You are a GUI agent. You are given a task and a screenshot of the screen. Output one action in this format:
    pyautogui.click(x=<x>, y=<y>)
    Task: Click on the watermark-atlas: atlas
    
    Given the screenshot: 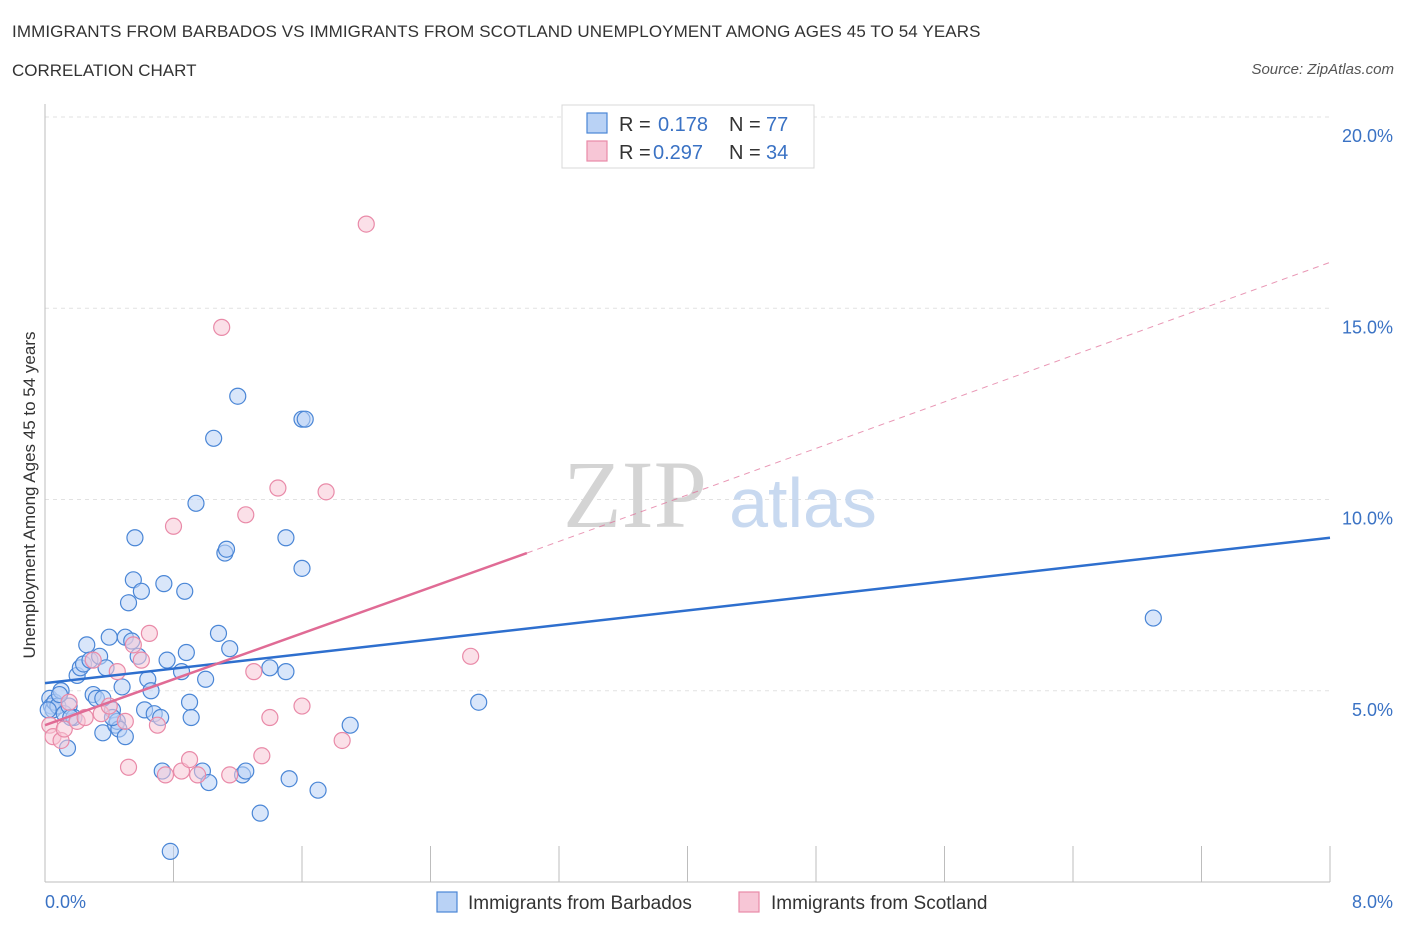 What is the action you would take?
    pyautogui.click(x=803, y=503)
    